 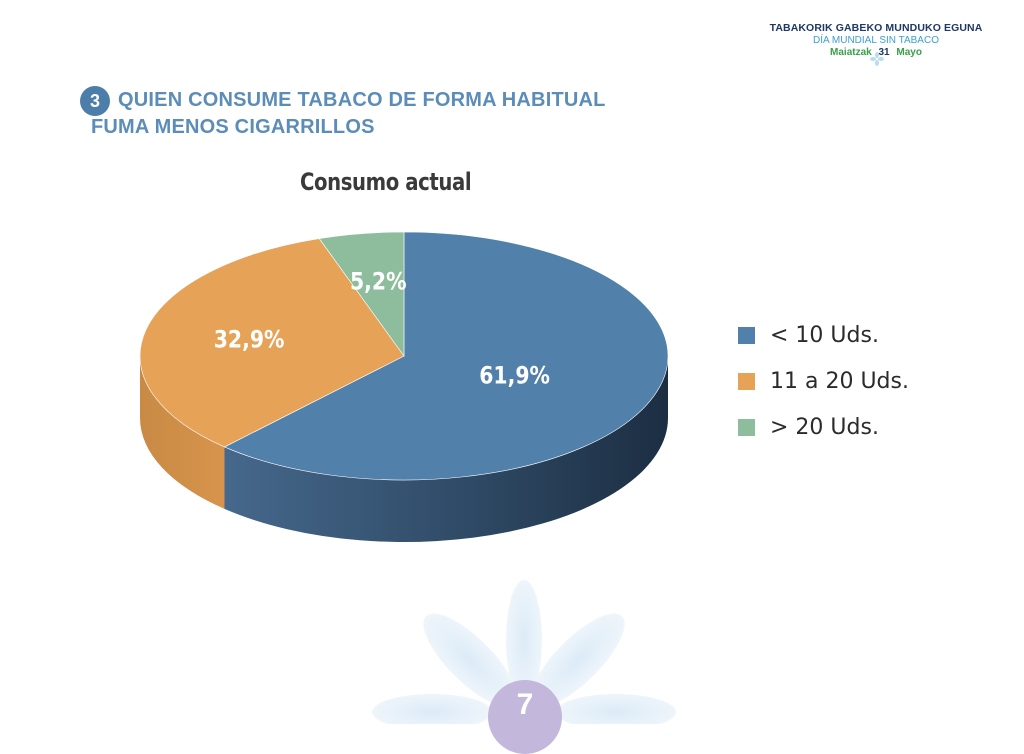 What do you see at coordinates (524, 652) in the screenshot?
I see `decorative-flower-icon` at bounding box center [524, 652].